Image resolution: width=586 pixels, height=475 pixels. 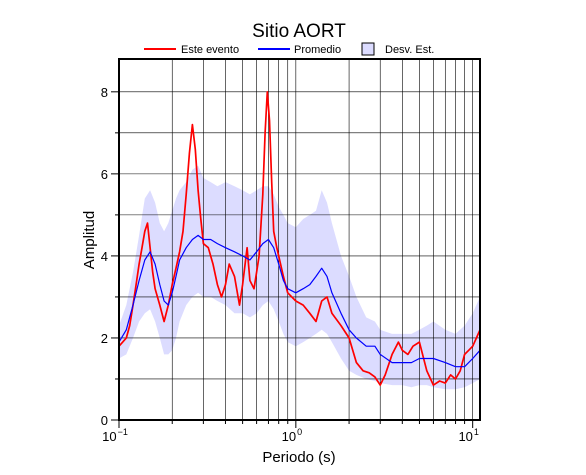 What do you see at coordinates (110, 256) in the screenshot?
I see `y-axis-ticks: 0 2 4 6 8` at bounding box center [110, 256].